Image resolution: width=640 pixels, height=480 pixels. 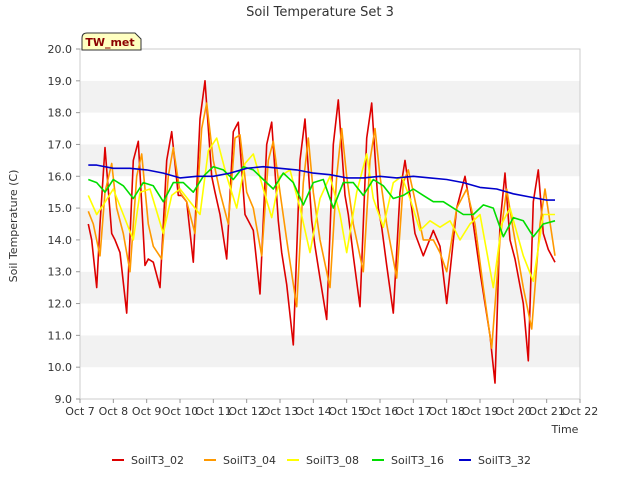 What do you see at coordinates (280, 411) in the screenshot?
I see `x-tick-label: Oct 13` at bounding box center [280, 411].